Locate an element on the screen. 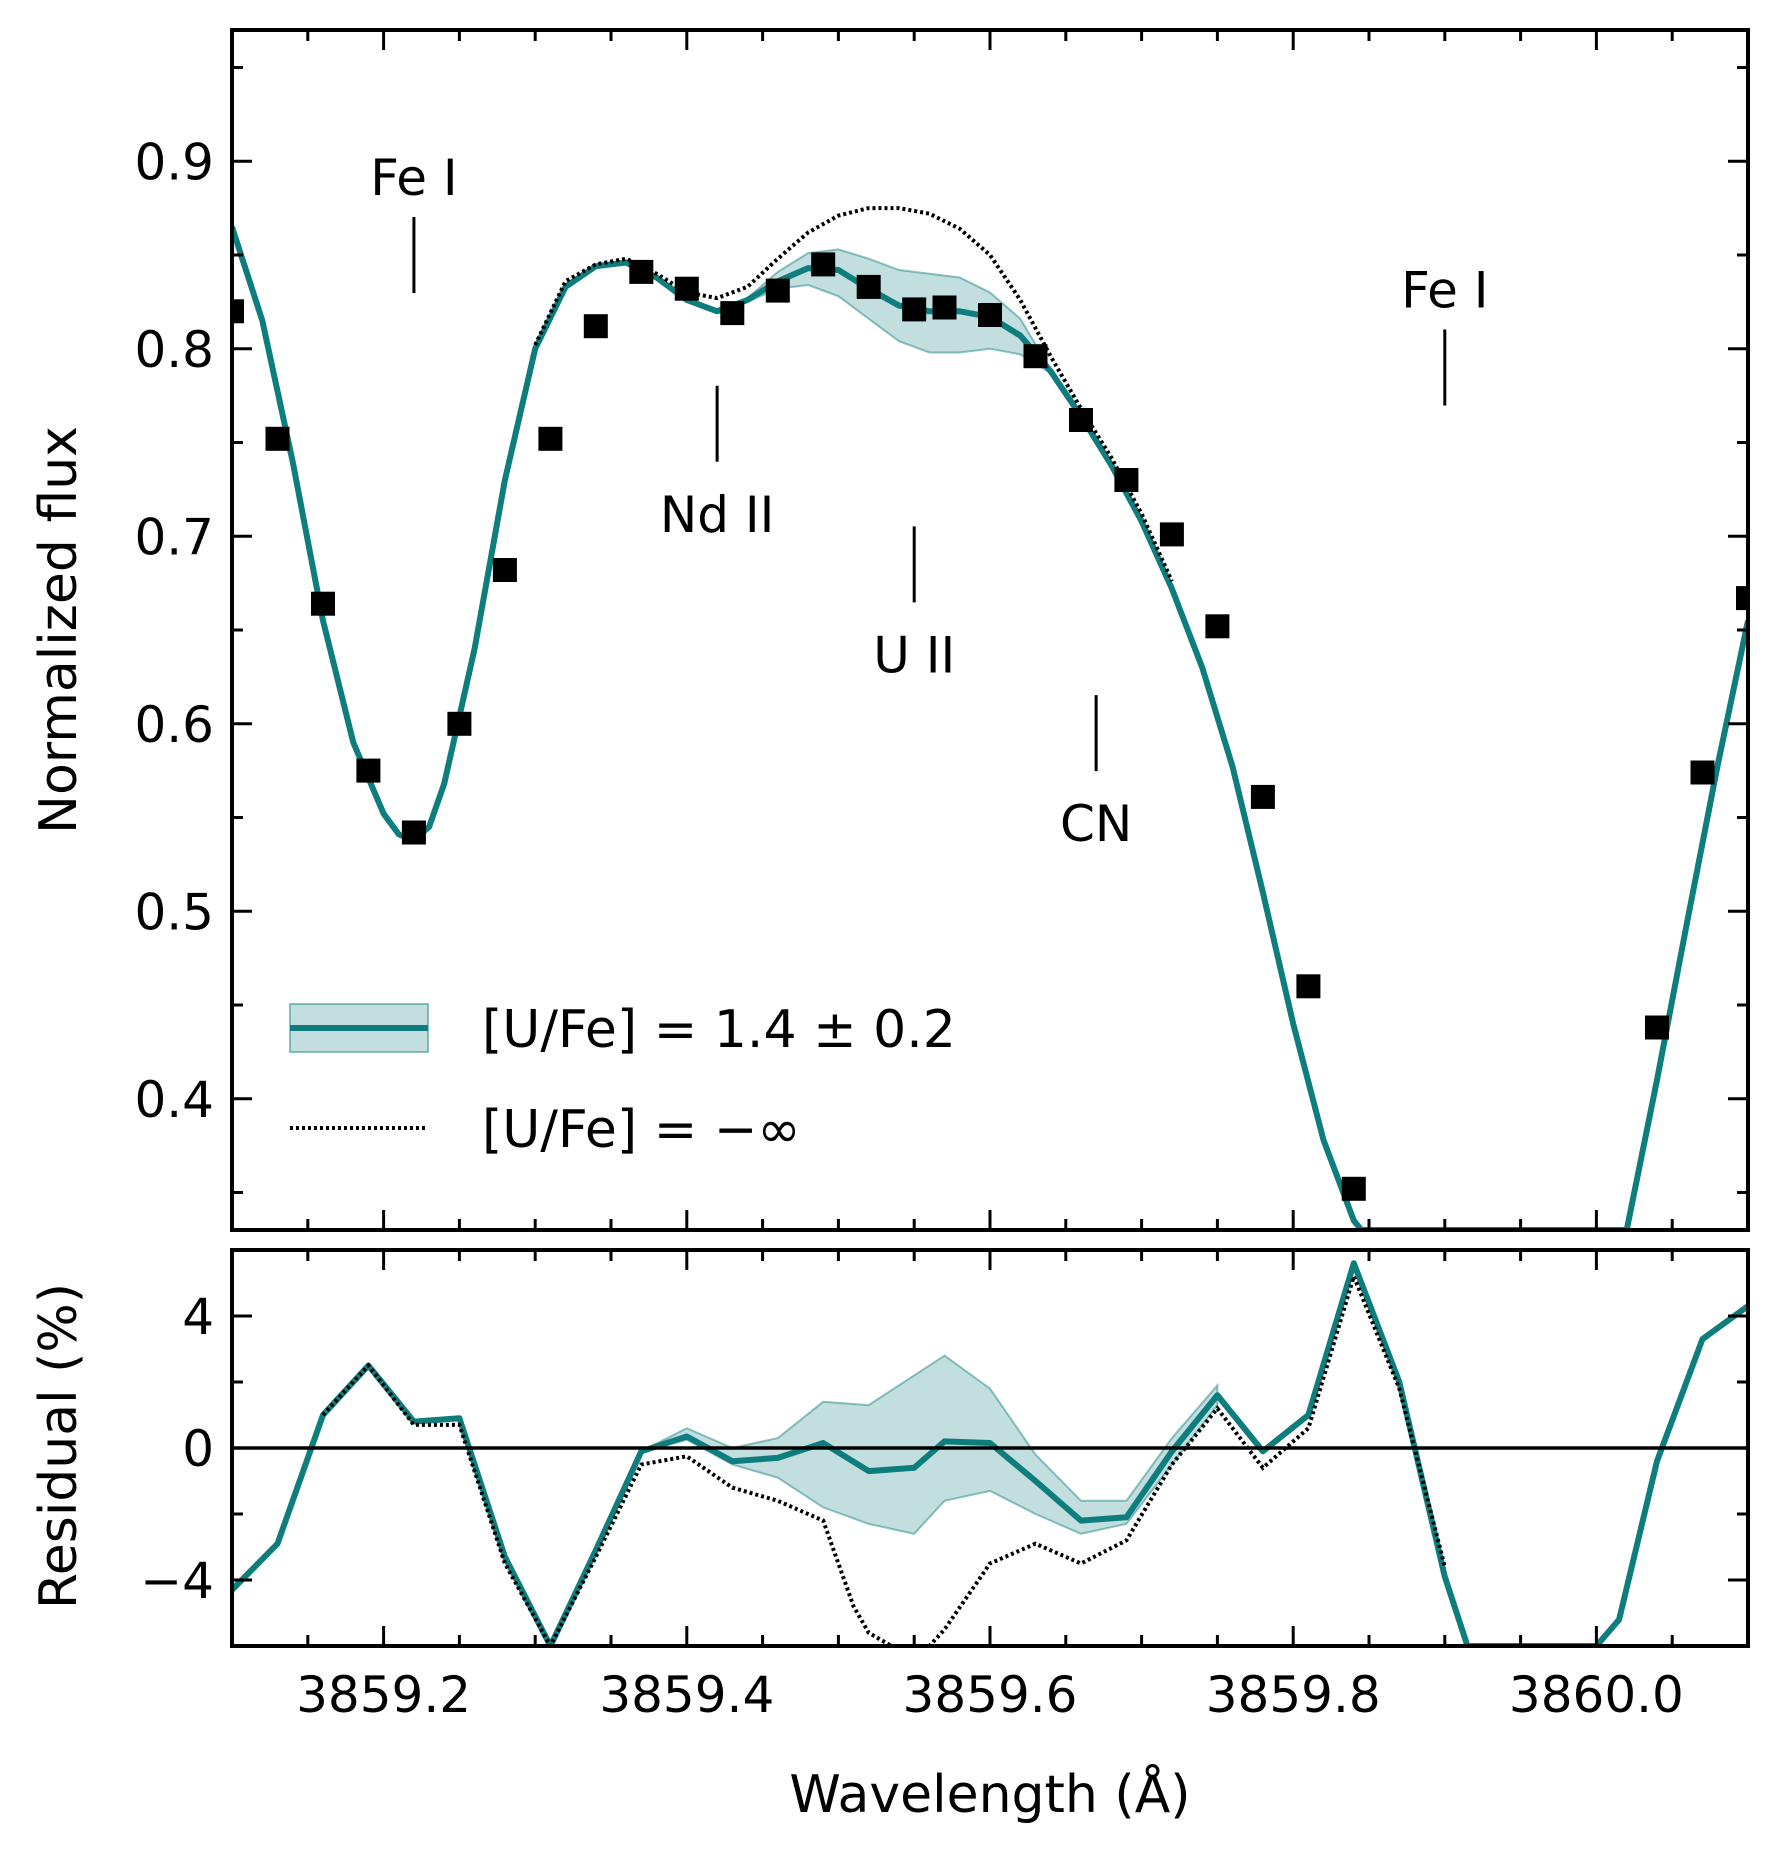 The width and height of the screenshot is (1774, 1855). legend: [U/Fe] = 1.4 ± 0.2 [U/Fe] = −∞ is located at coordinates (622, 1080).